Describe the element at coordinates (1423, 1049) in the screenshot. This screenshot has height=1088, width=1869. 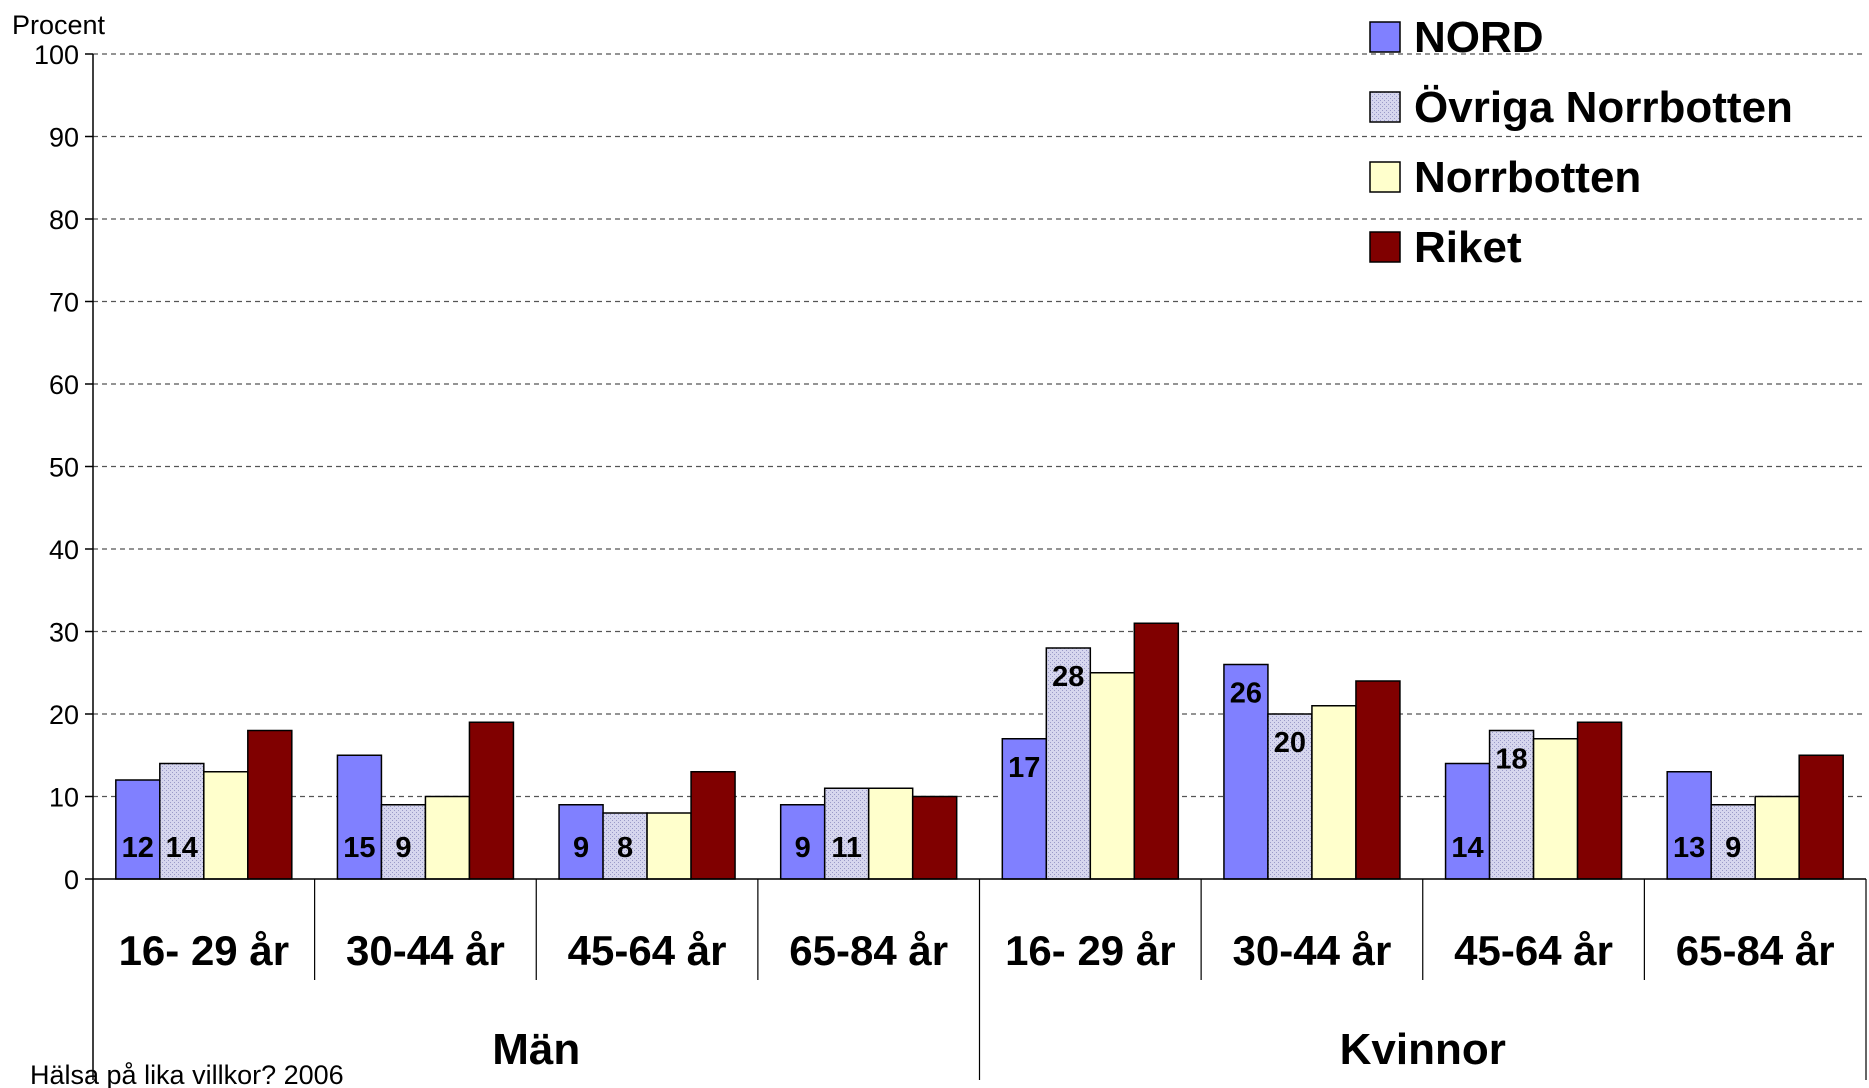
I see `group-label: Kvinnor` at that location.